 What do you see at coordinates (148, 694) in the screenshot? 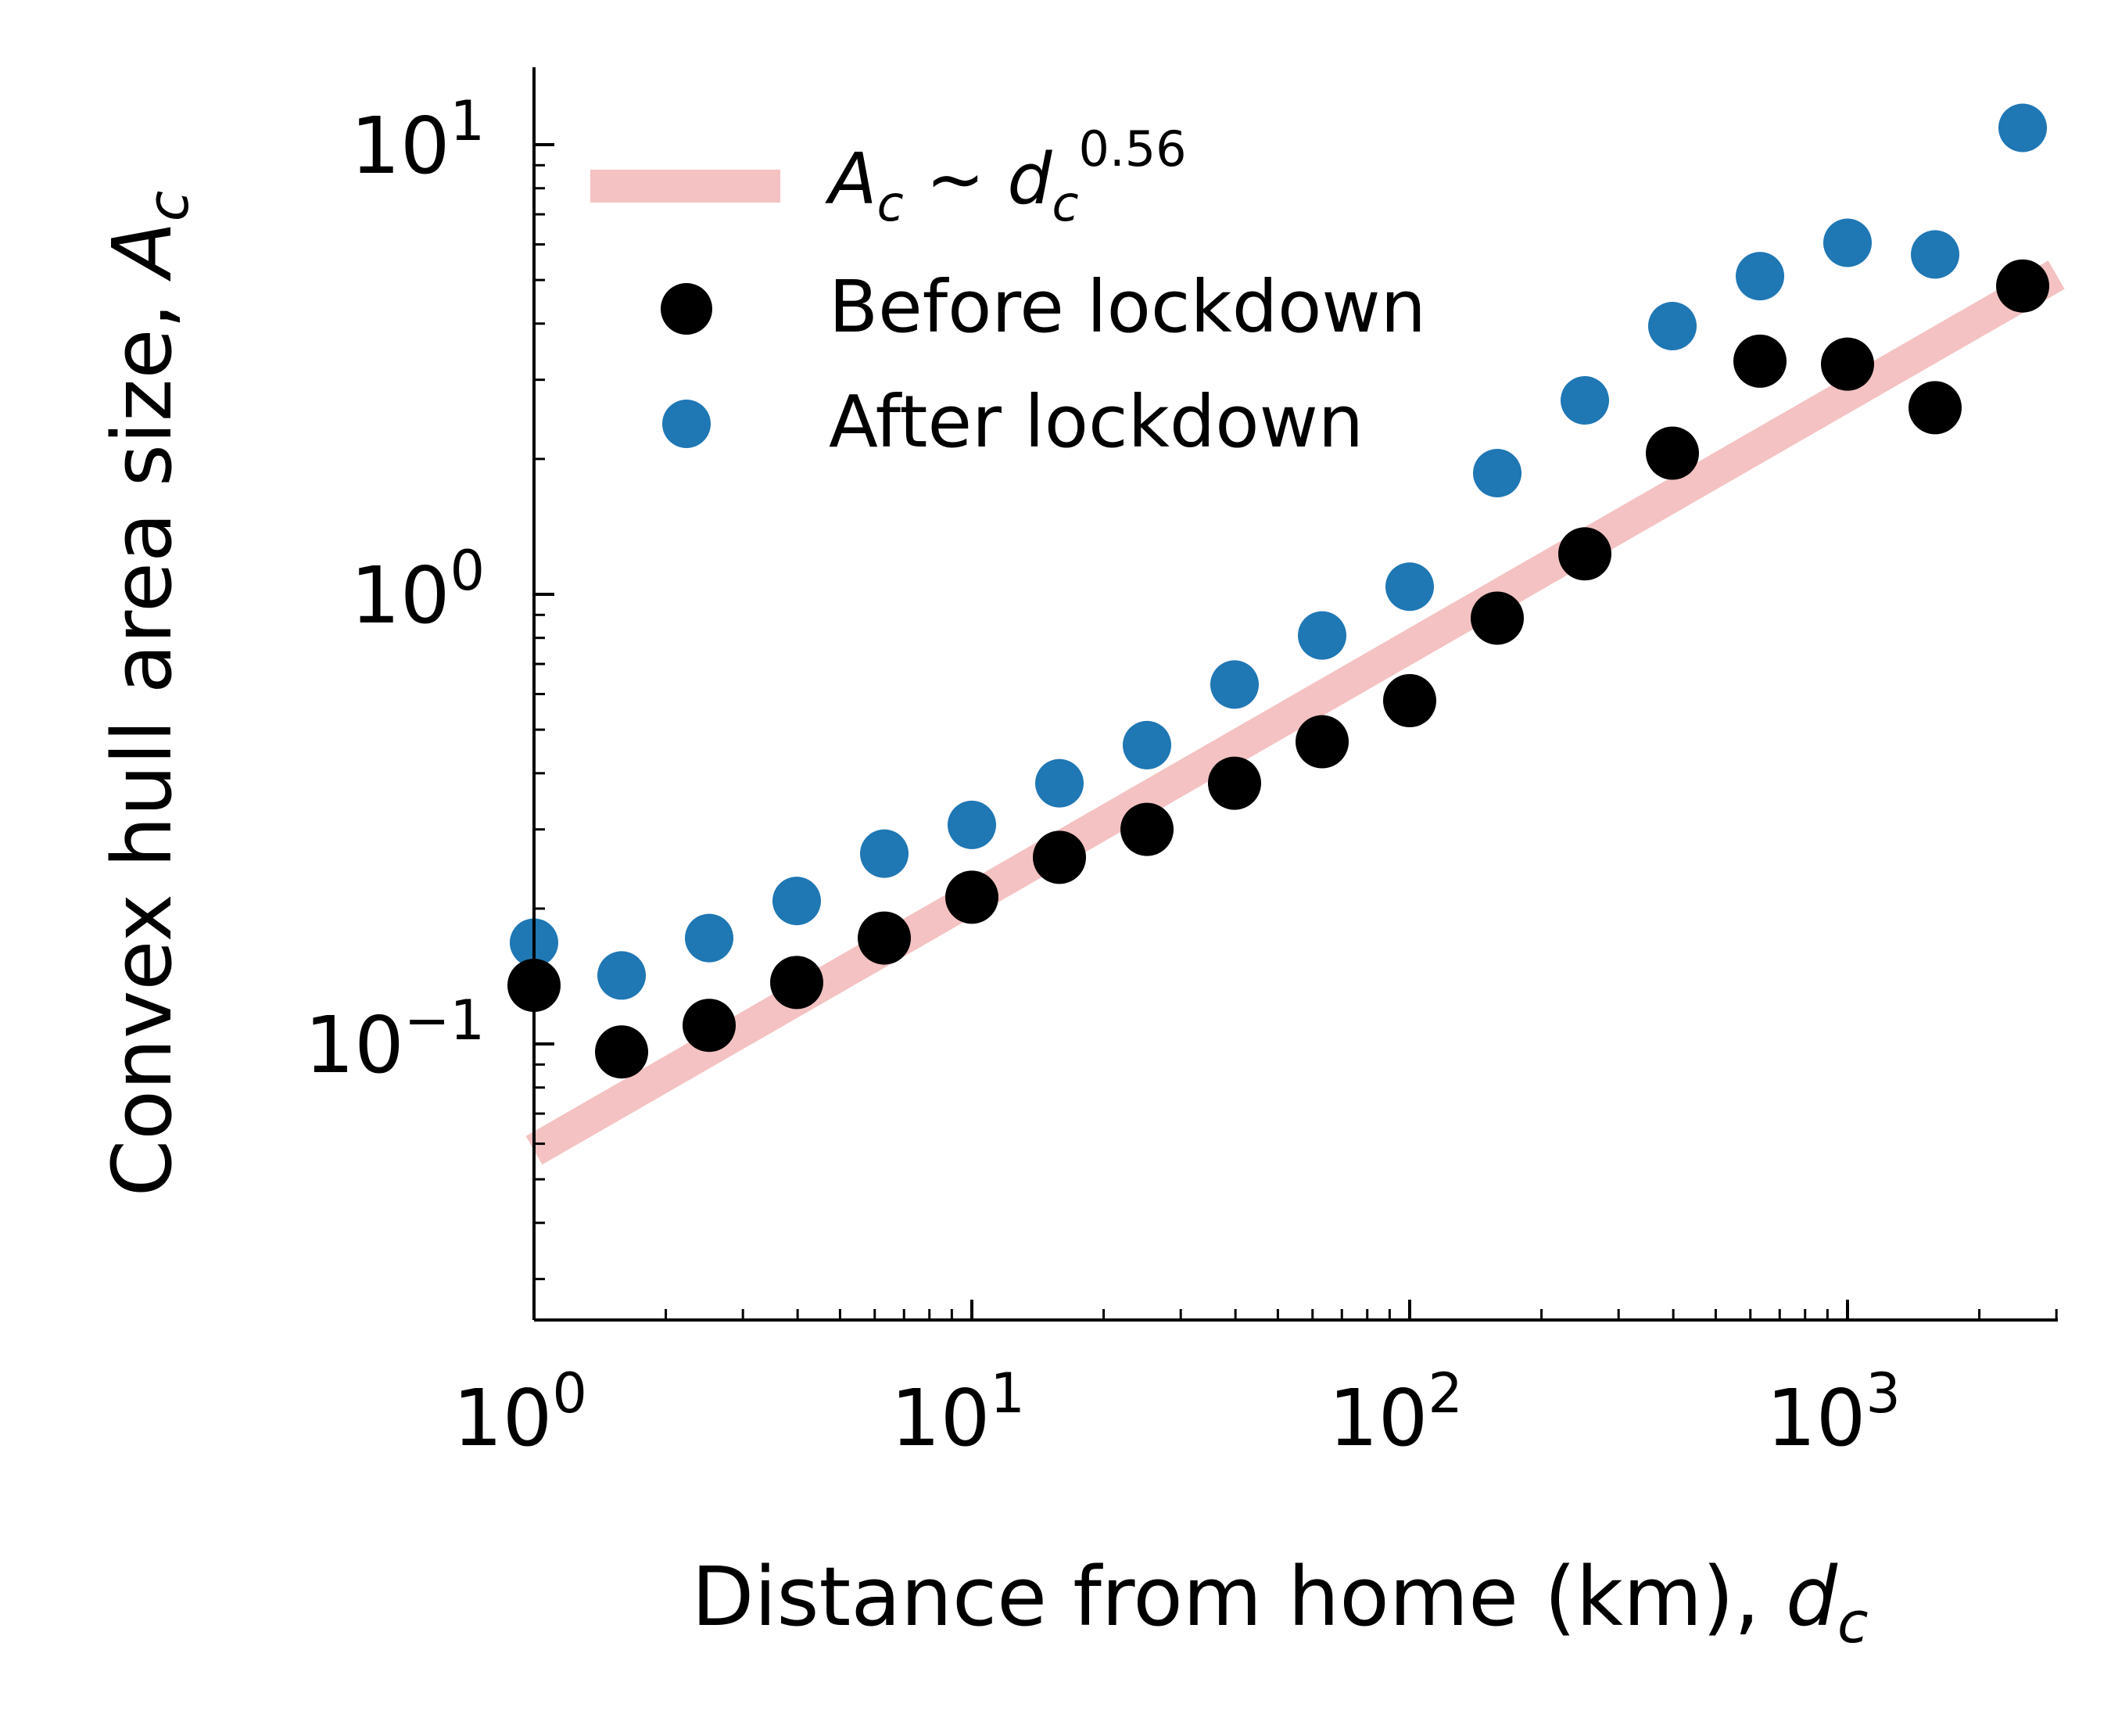
I see `y-axis-label: Convex hull area size, Ac` at bounding box center [148, 694].